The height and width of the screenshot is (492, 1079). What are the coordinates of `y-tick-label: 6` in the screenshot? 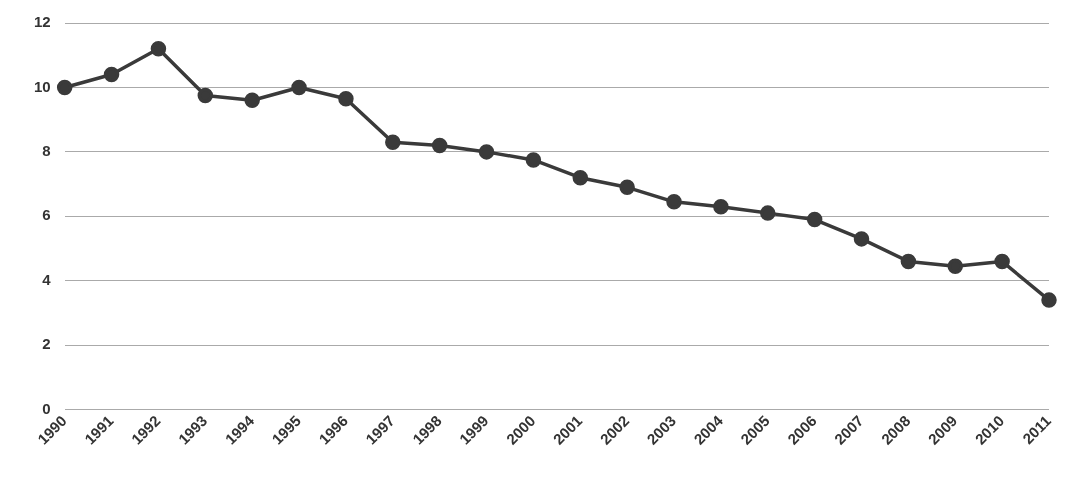 It's located at (46, 215).